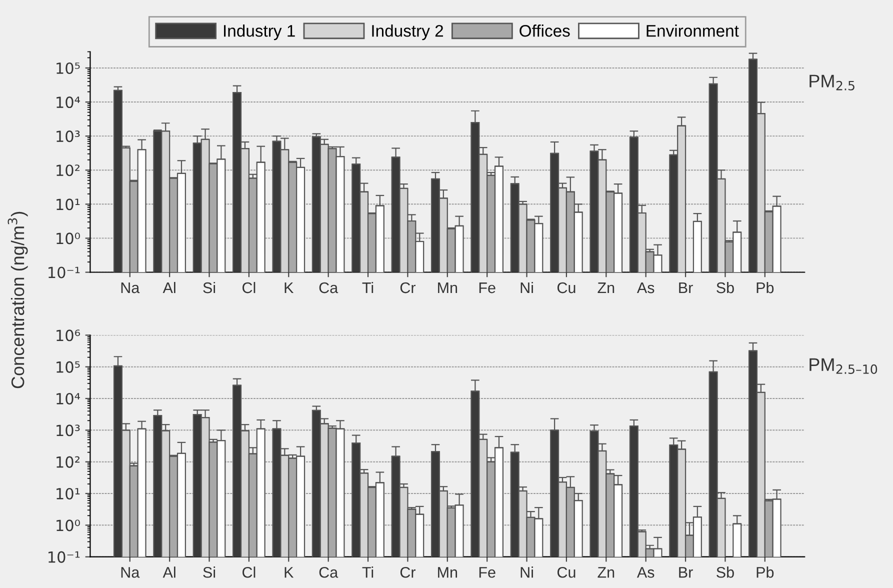 Image resolution: width=893 pixels, height=588 pixels. I want to click on text: PM$_{2.5}$, so click(832, 82).